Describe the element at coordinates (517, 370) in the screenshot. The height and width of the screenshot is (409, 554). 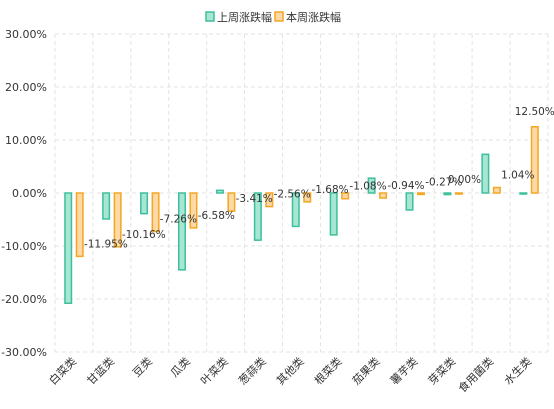
I see `x-tick-label: 水生类` at that location.